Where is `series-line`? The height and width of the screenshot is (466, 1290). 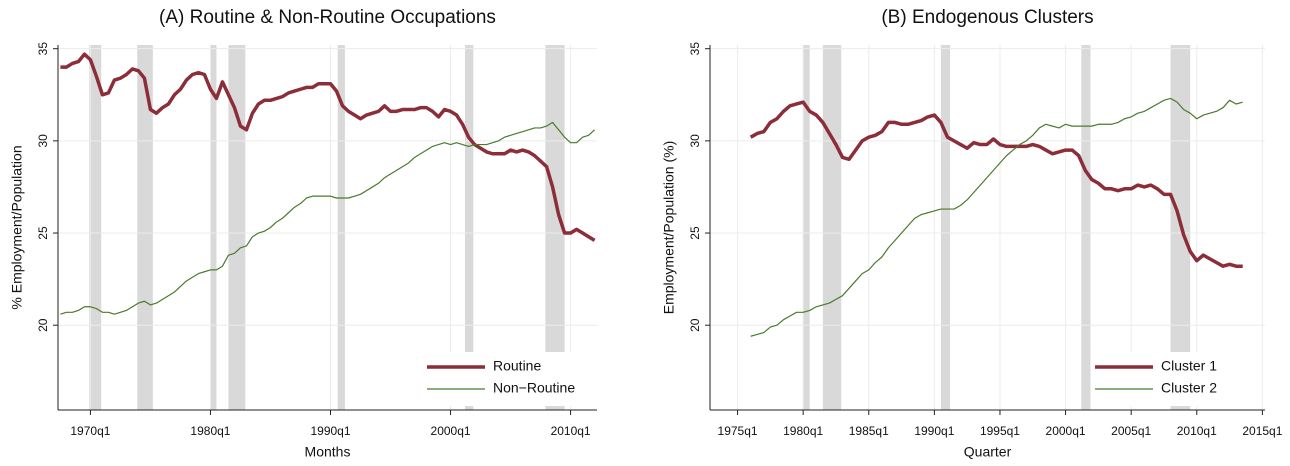 series-line is located at coordinates (996, 184).